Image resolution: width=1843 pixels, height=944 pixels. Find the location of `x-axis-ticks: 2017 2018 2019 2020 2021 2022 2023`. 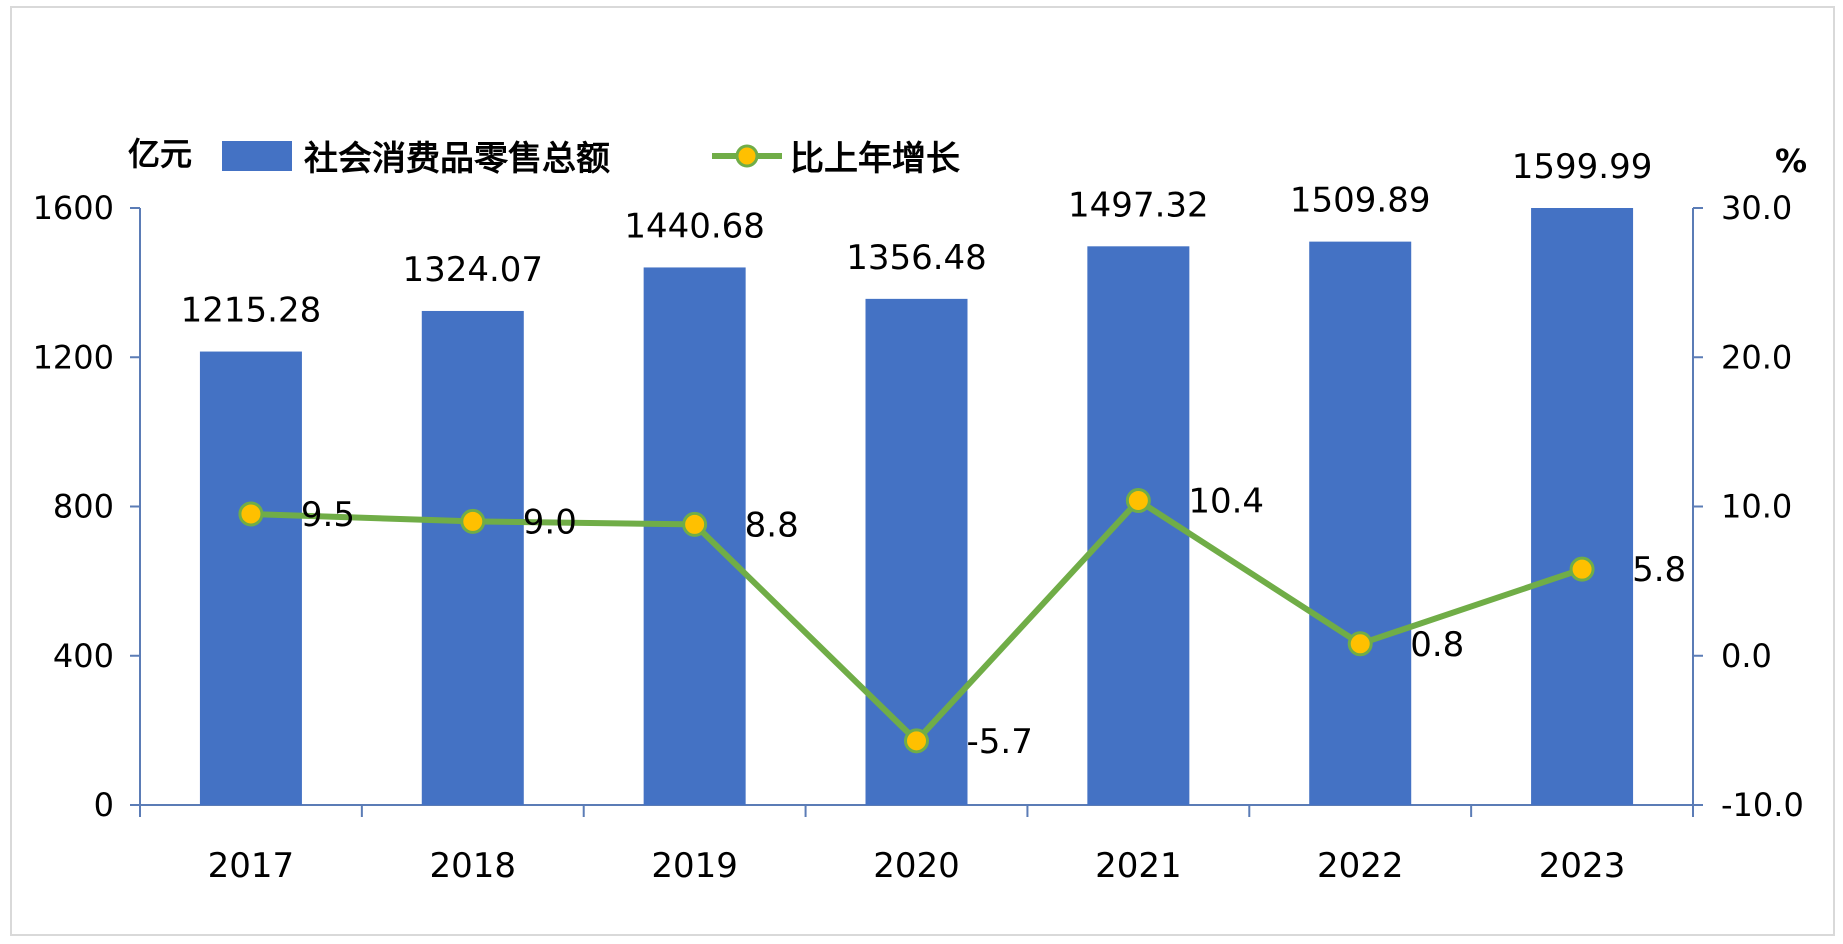

x-axis-ticks: 2017 2018 2019 2020 2021 2022 2023 is located at coordinates (916, 845).